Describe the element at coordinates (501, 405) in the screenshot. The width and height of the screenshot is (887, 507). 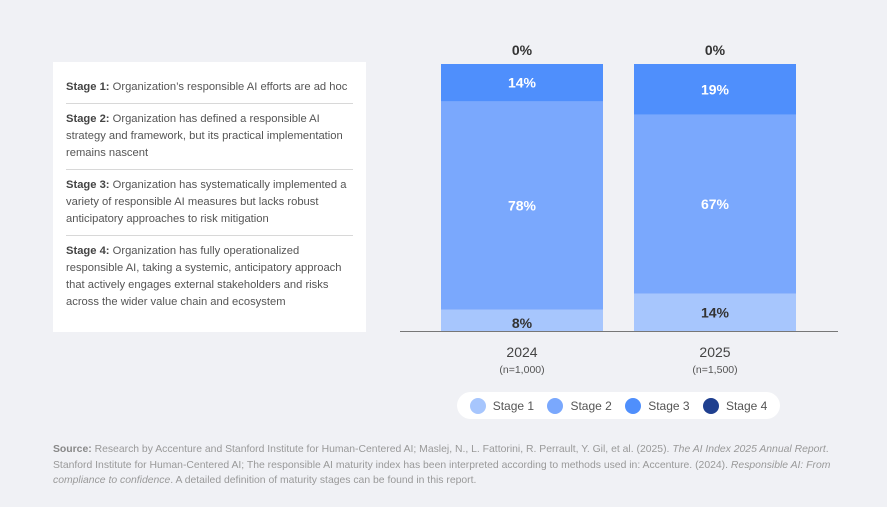
I see `legend-item-stage-1: Stage 1` at that location.